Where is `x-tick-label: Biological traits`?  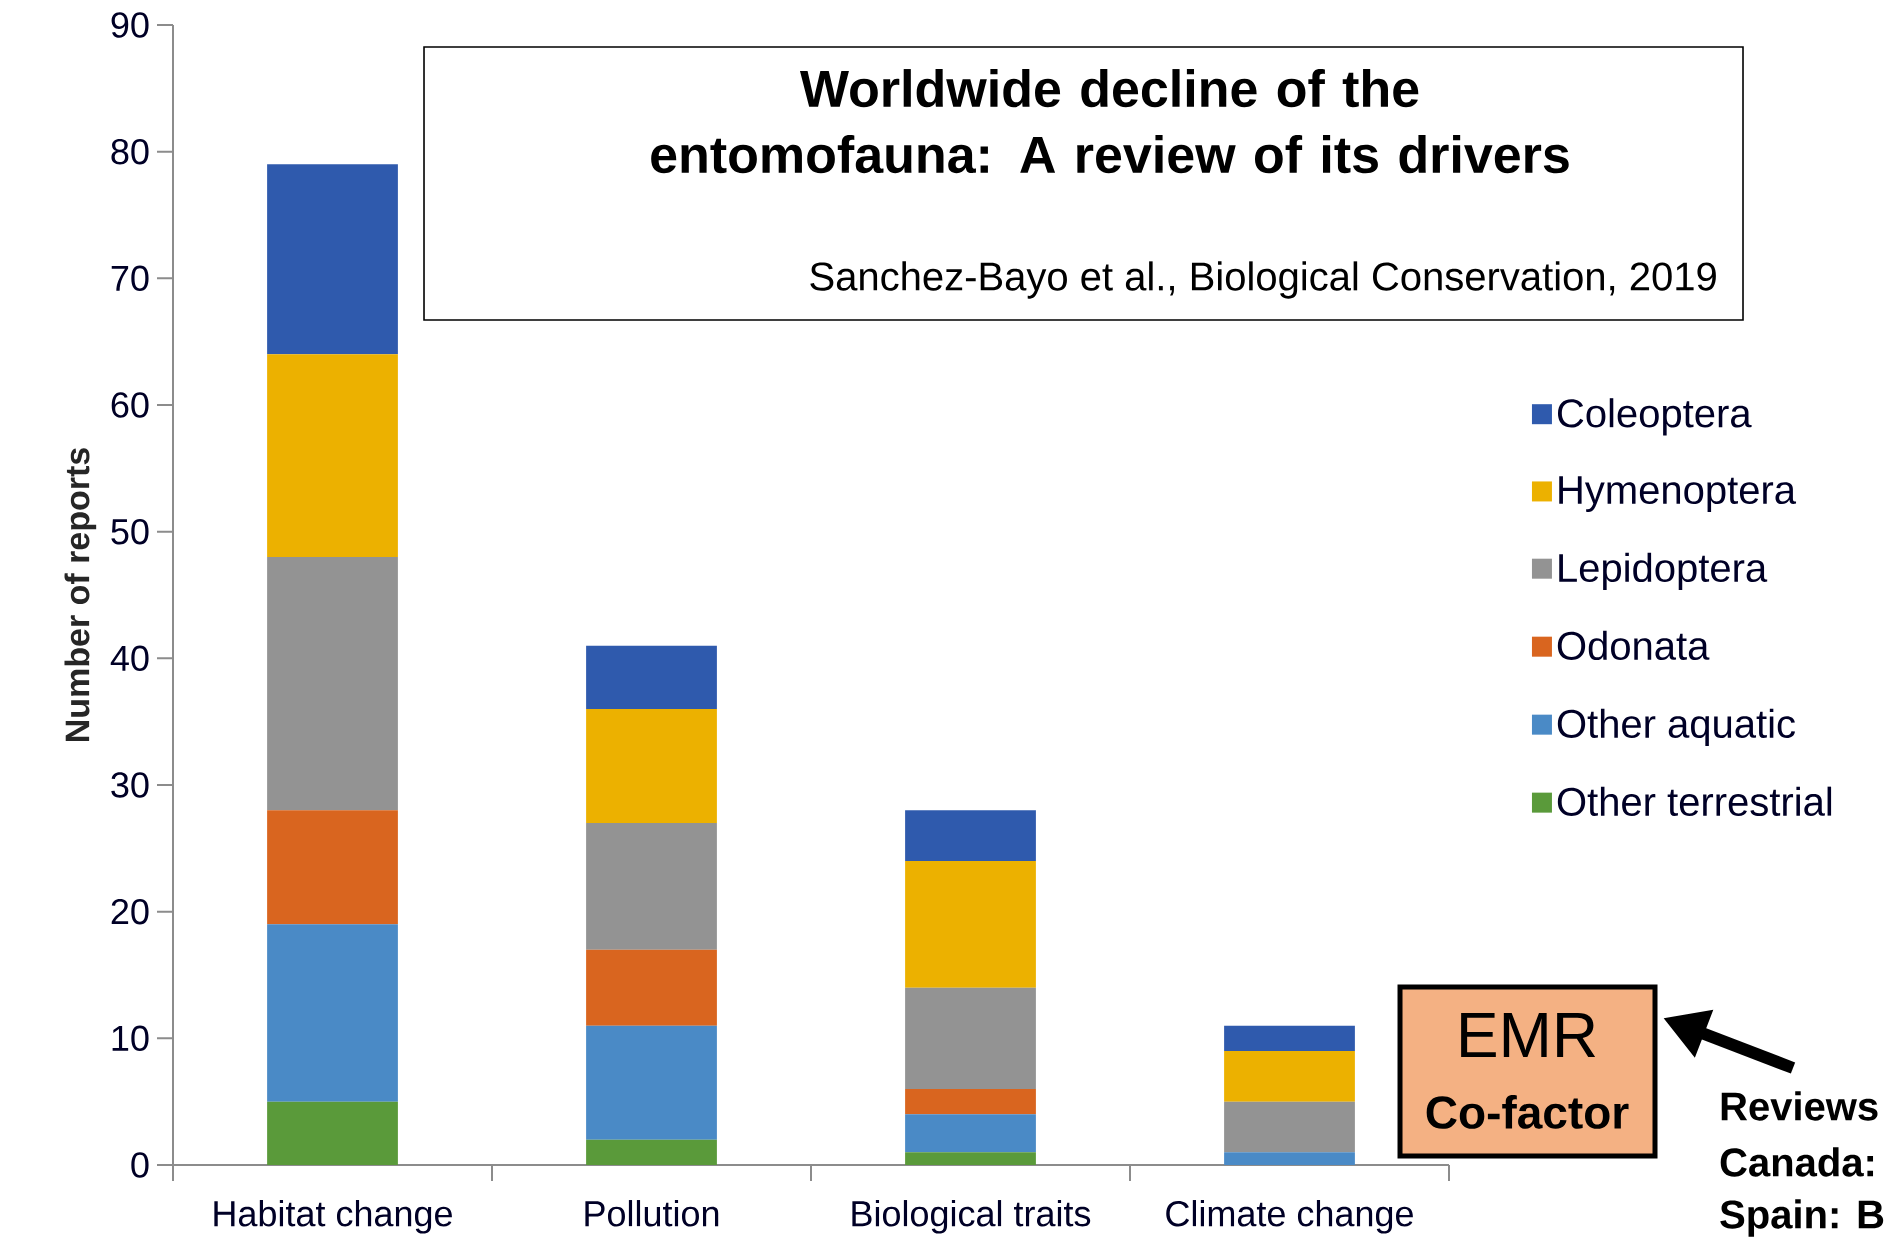
x-tick-label: Biological traits is located at coordinates (971, 1217).